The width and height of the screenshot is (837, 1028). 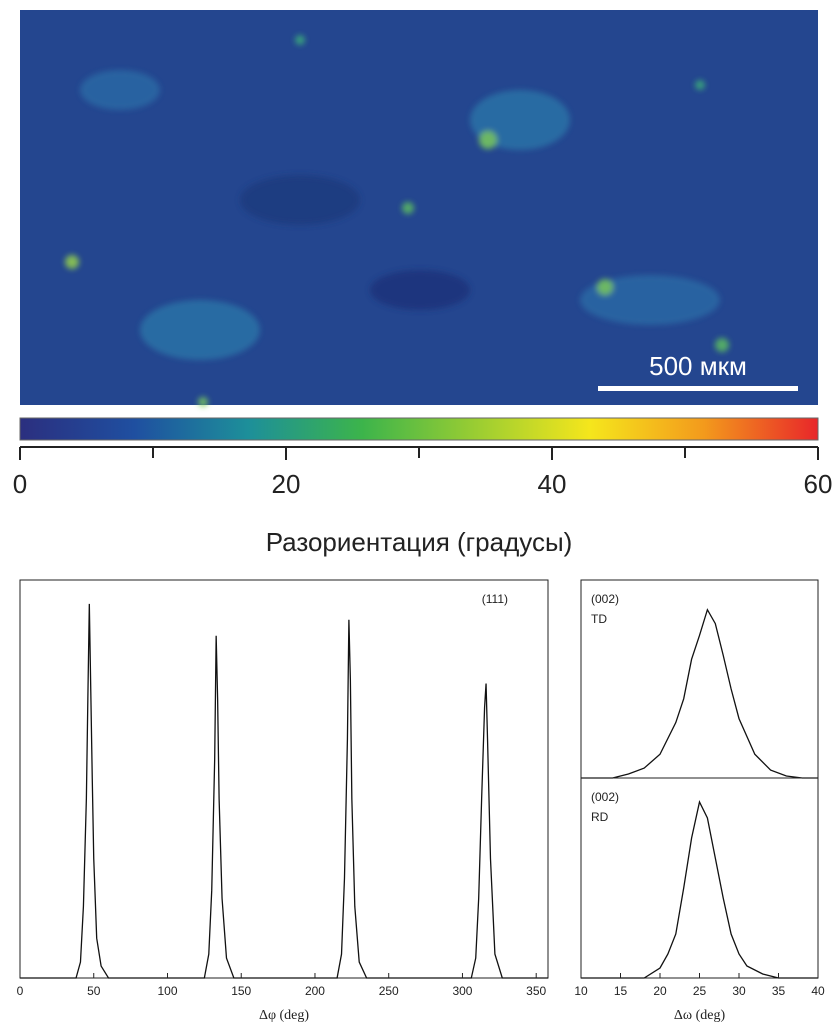 What do you see at coordinates (621, 991) in the screenshot?
I see `x-tick-label: 15` at bounding box center [621, 991].